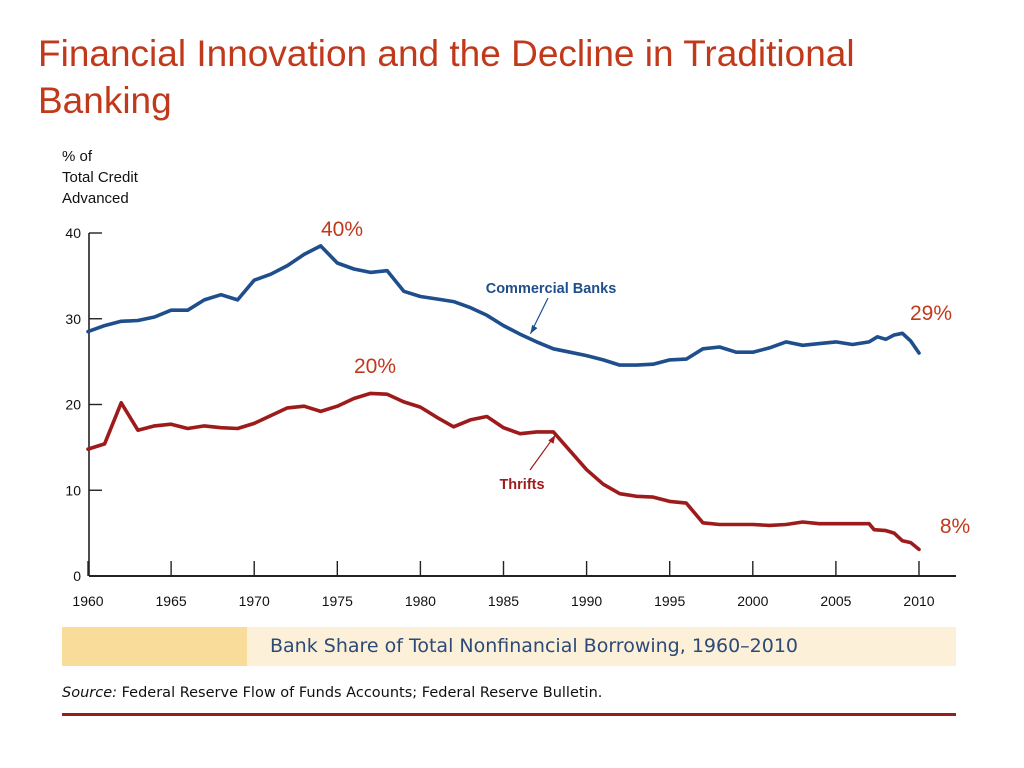  I want to click on caption-swatch, so click(154, 646).